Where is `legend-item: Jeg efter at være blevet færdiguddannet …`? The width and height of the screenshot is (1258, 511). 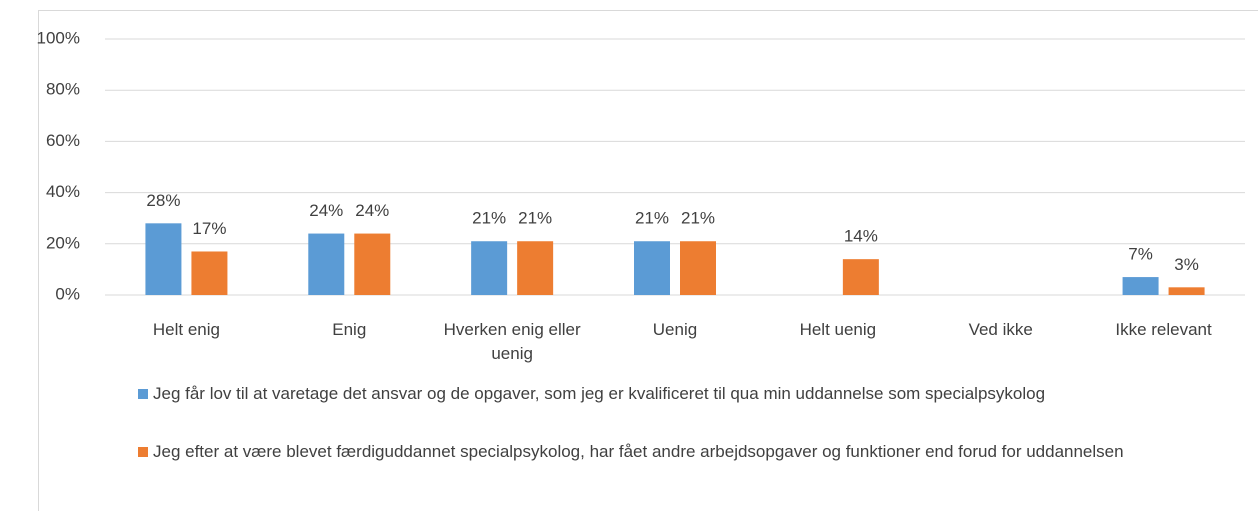
legend-item: Jeg efter at være blevet færdiguddannet … is located at coordinates (675, 451).